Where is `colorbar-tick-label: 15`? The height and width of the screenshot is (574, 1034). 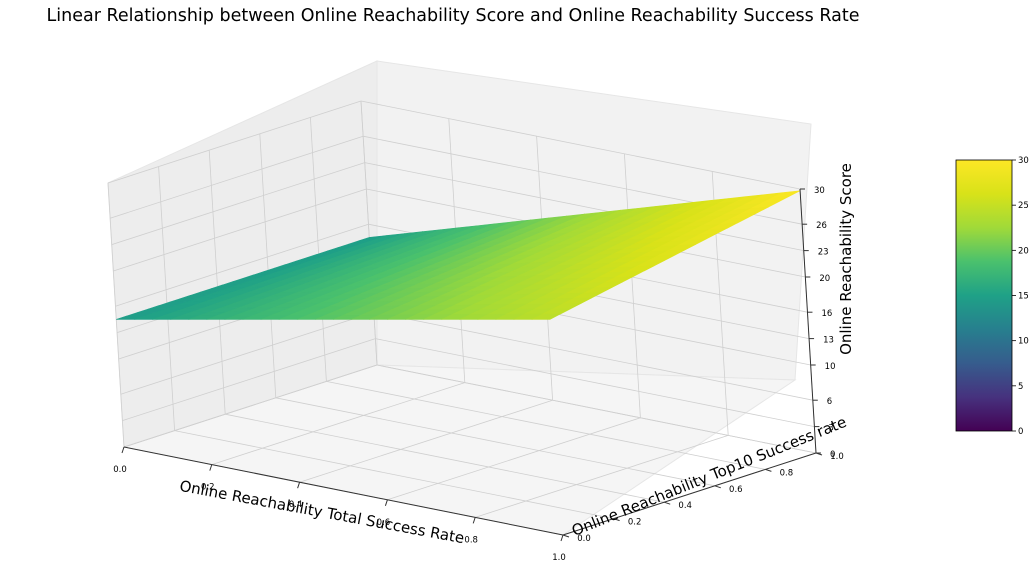 colorbar-tick-label: 15 is located at coordinates (1023, 297).